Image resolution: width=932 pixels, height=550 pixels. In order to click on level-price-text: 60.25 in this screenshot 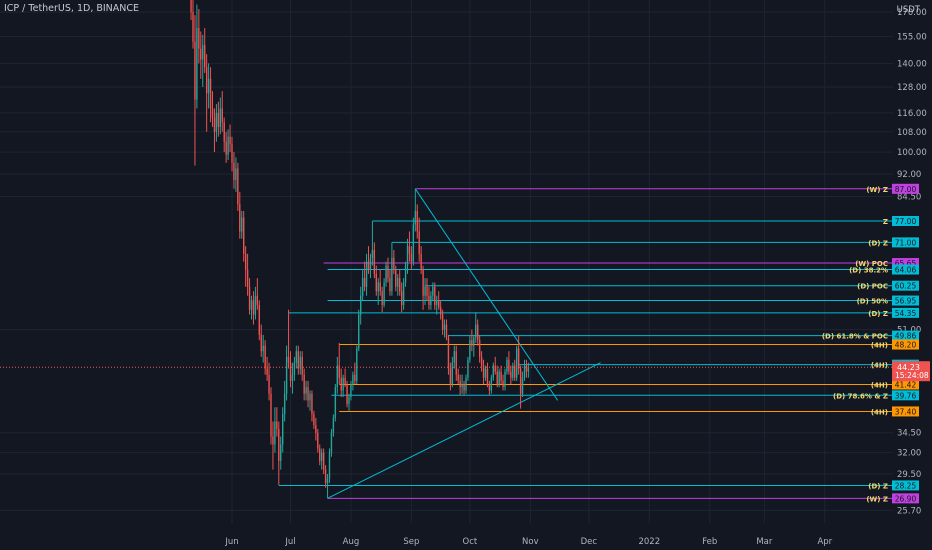, I will do `click(906, 286)`.